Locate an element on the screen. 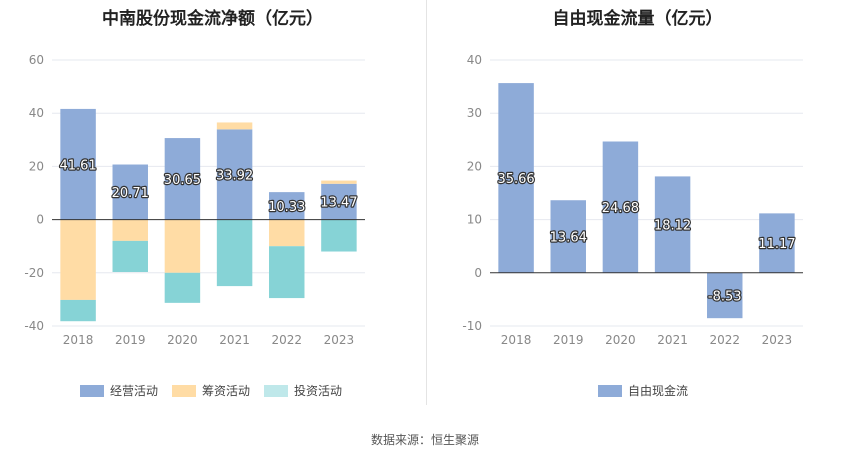 The image size is (850, 459). legend-item-fcf: 自由现金流 is located at coordinates (643, 390).